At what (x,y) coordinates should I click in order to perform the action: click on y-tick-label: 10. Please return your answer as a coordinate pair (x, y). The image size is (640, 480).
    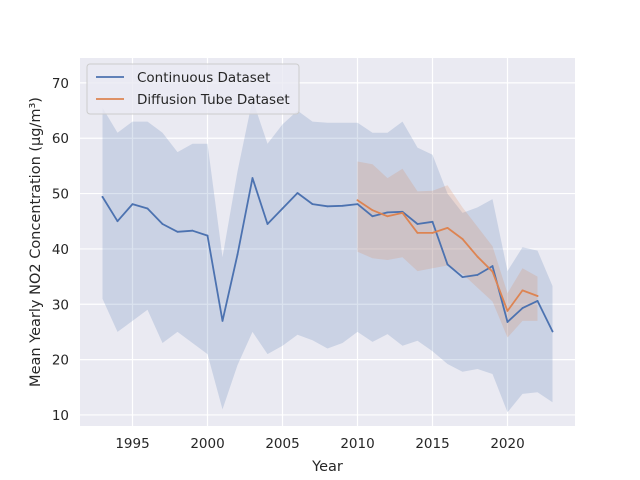
    Looking at the image, I should click on (60, 416).